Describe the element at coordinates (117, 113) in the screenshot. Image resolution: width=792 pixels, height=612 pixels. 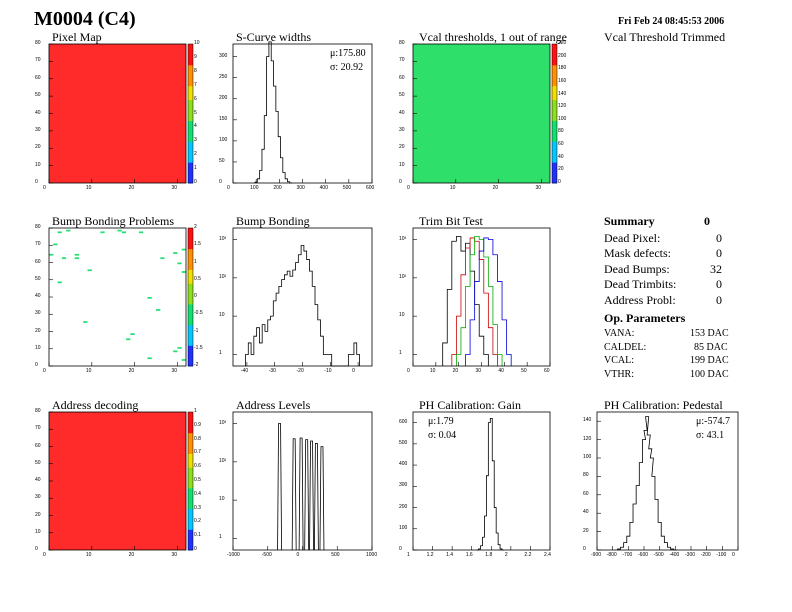
I see `heatmap-fill` at that location.